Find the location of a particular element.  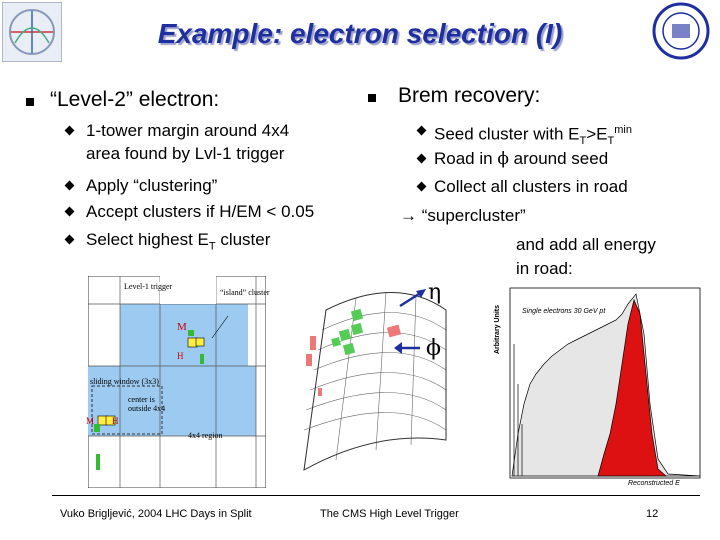

right-cont-1: and add all energy is located at coordinates (586, 244).